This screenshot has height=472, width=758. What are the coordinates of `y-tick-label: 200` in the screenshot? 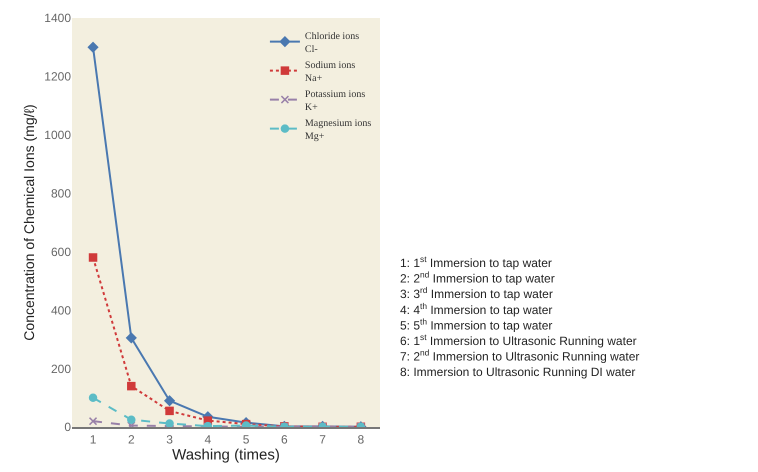 It's located at (61, 369).